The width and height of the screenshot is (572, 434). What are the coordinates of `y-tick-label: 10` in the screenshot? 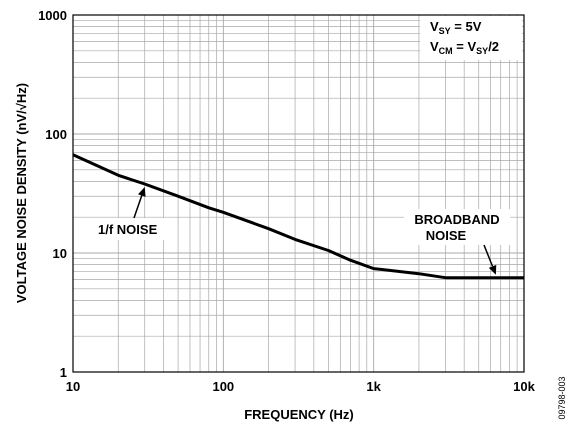 It's located at (60, 253).